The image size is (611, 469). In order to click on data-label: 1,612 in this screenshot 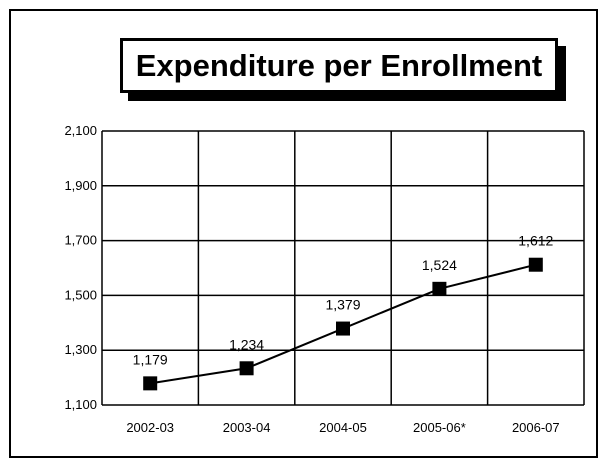, I will do `click(535, 241)`.